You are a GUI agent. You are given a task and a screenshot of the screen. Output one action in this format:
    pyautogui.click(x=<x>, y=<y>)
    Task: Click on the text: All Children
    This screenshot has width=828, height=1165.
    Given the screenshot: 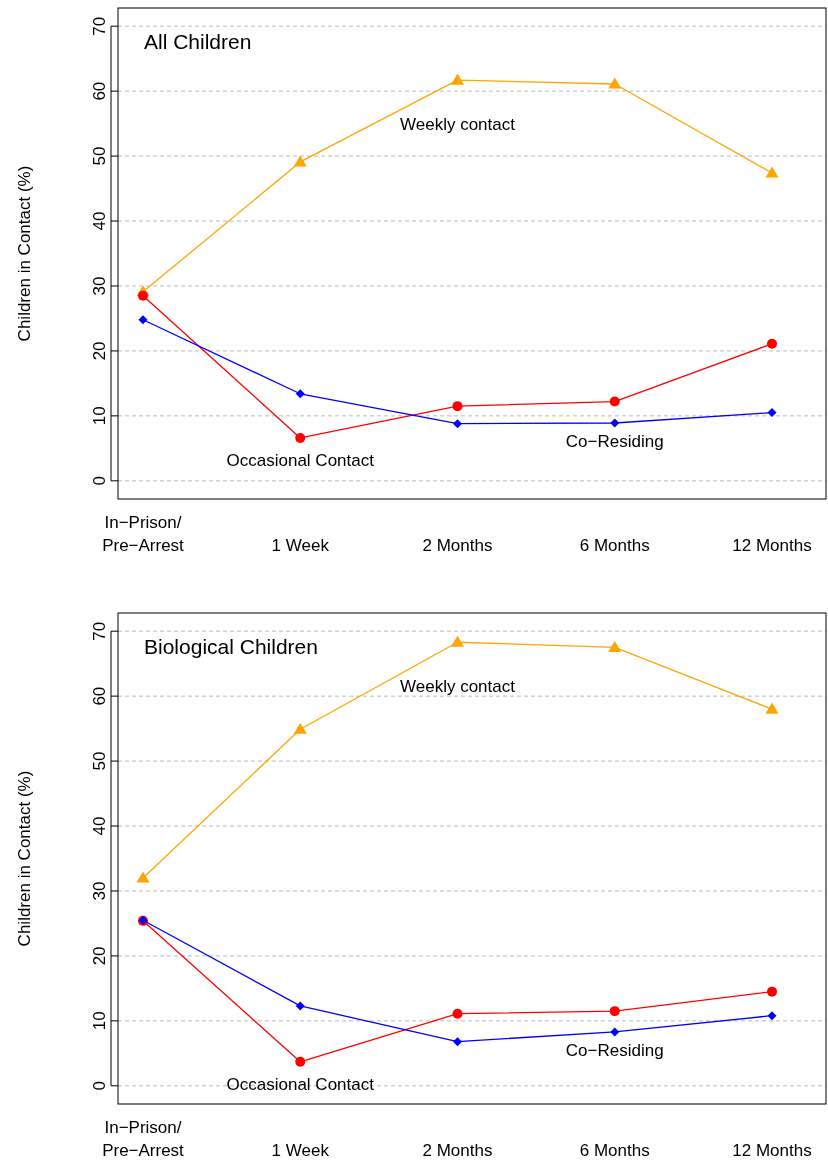 What is the action you would take?
    pyautogui.click(x=198, y=41)
    